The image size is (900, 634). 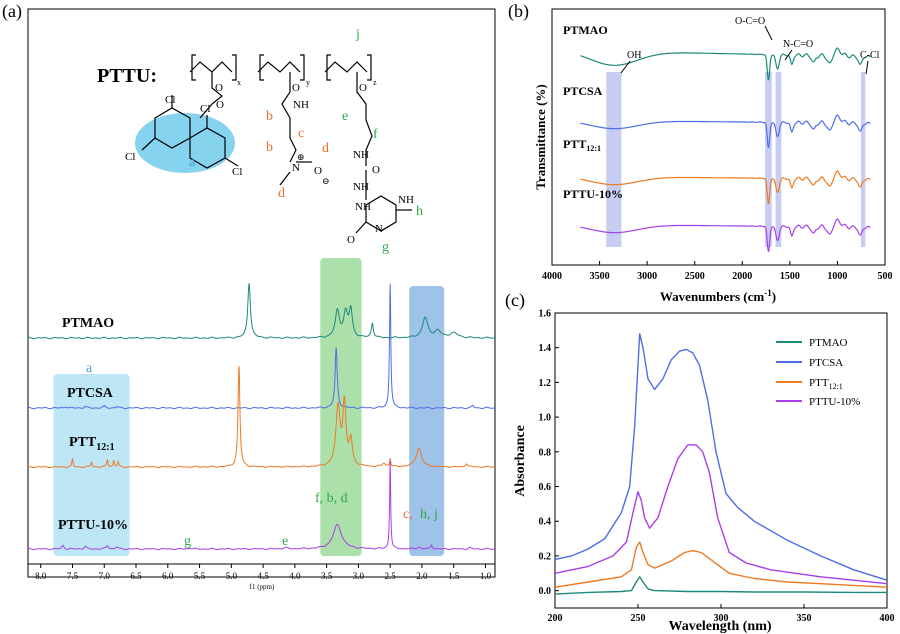 What do you see at coordinates (361, 155) in the screenshot?
I see `atom-nh-2: NH` at bounding box center [361, 155].